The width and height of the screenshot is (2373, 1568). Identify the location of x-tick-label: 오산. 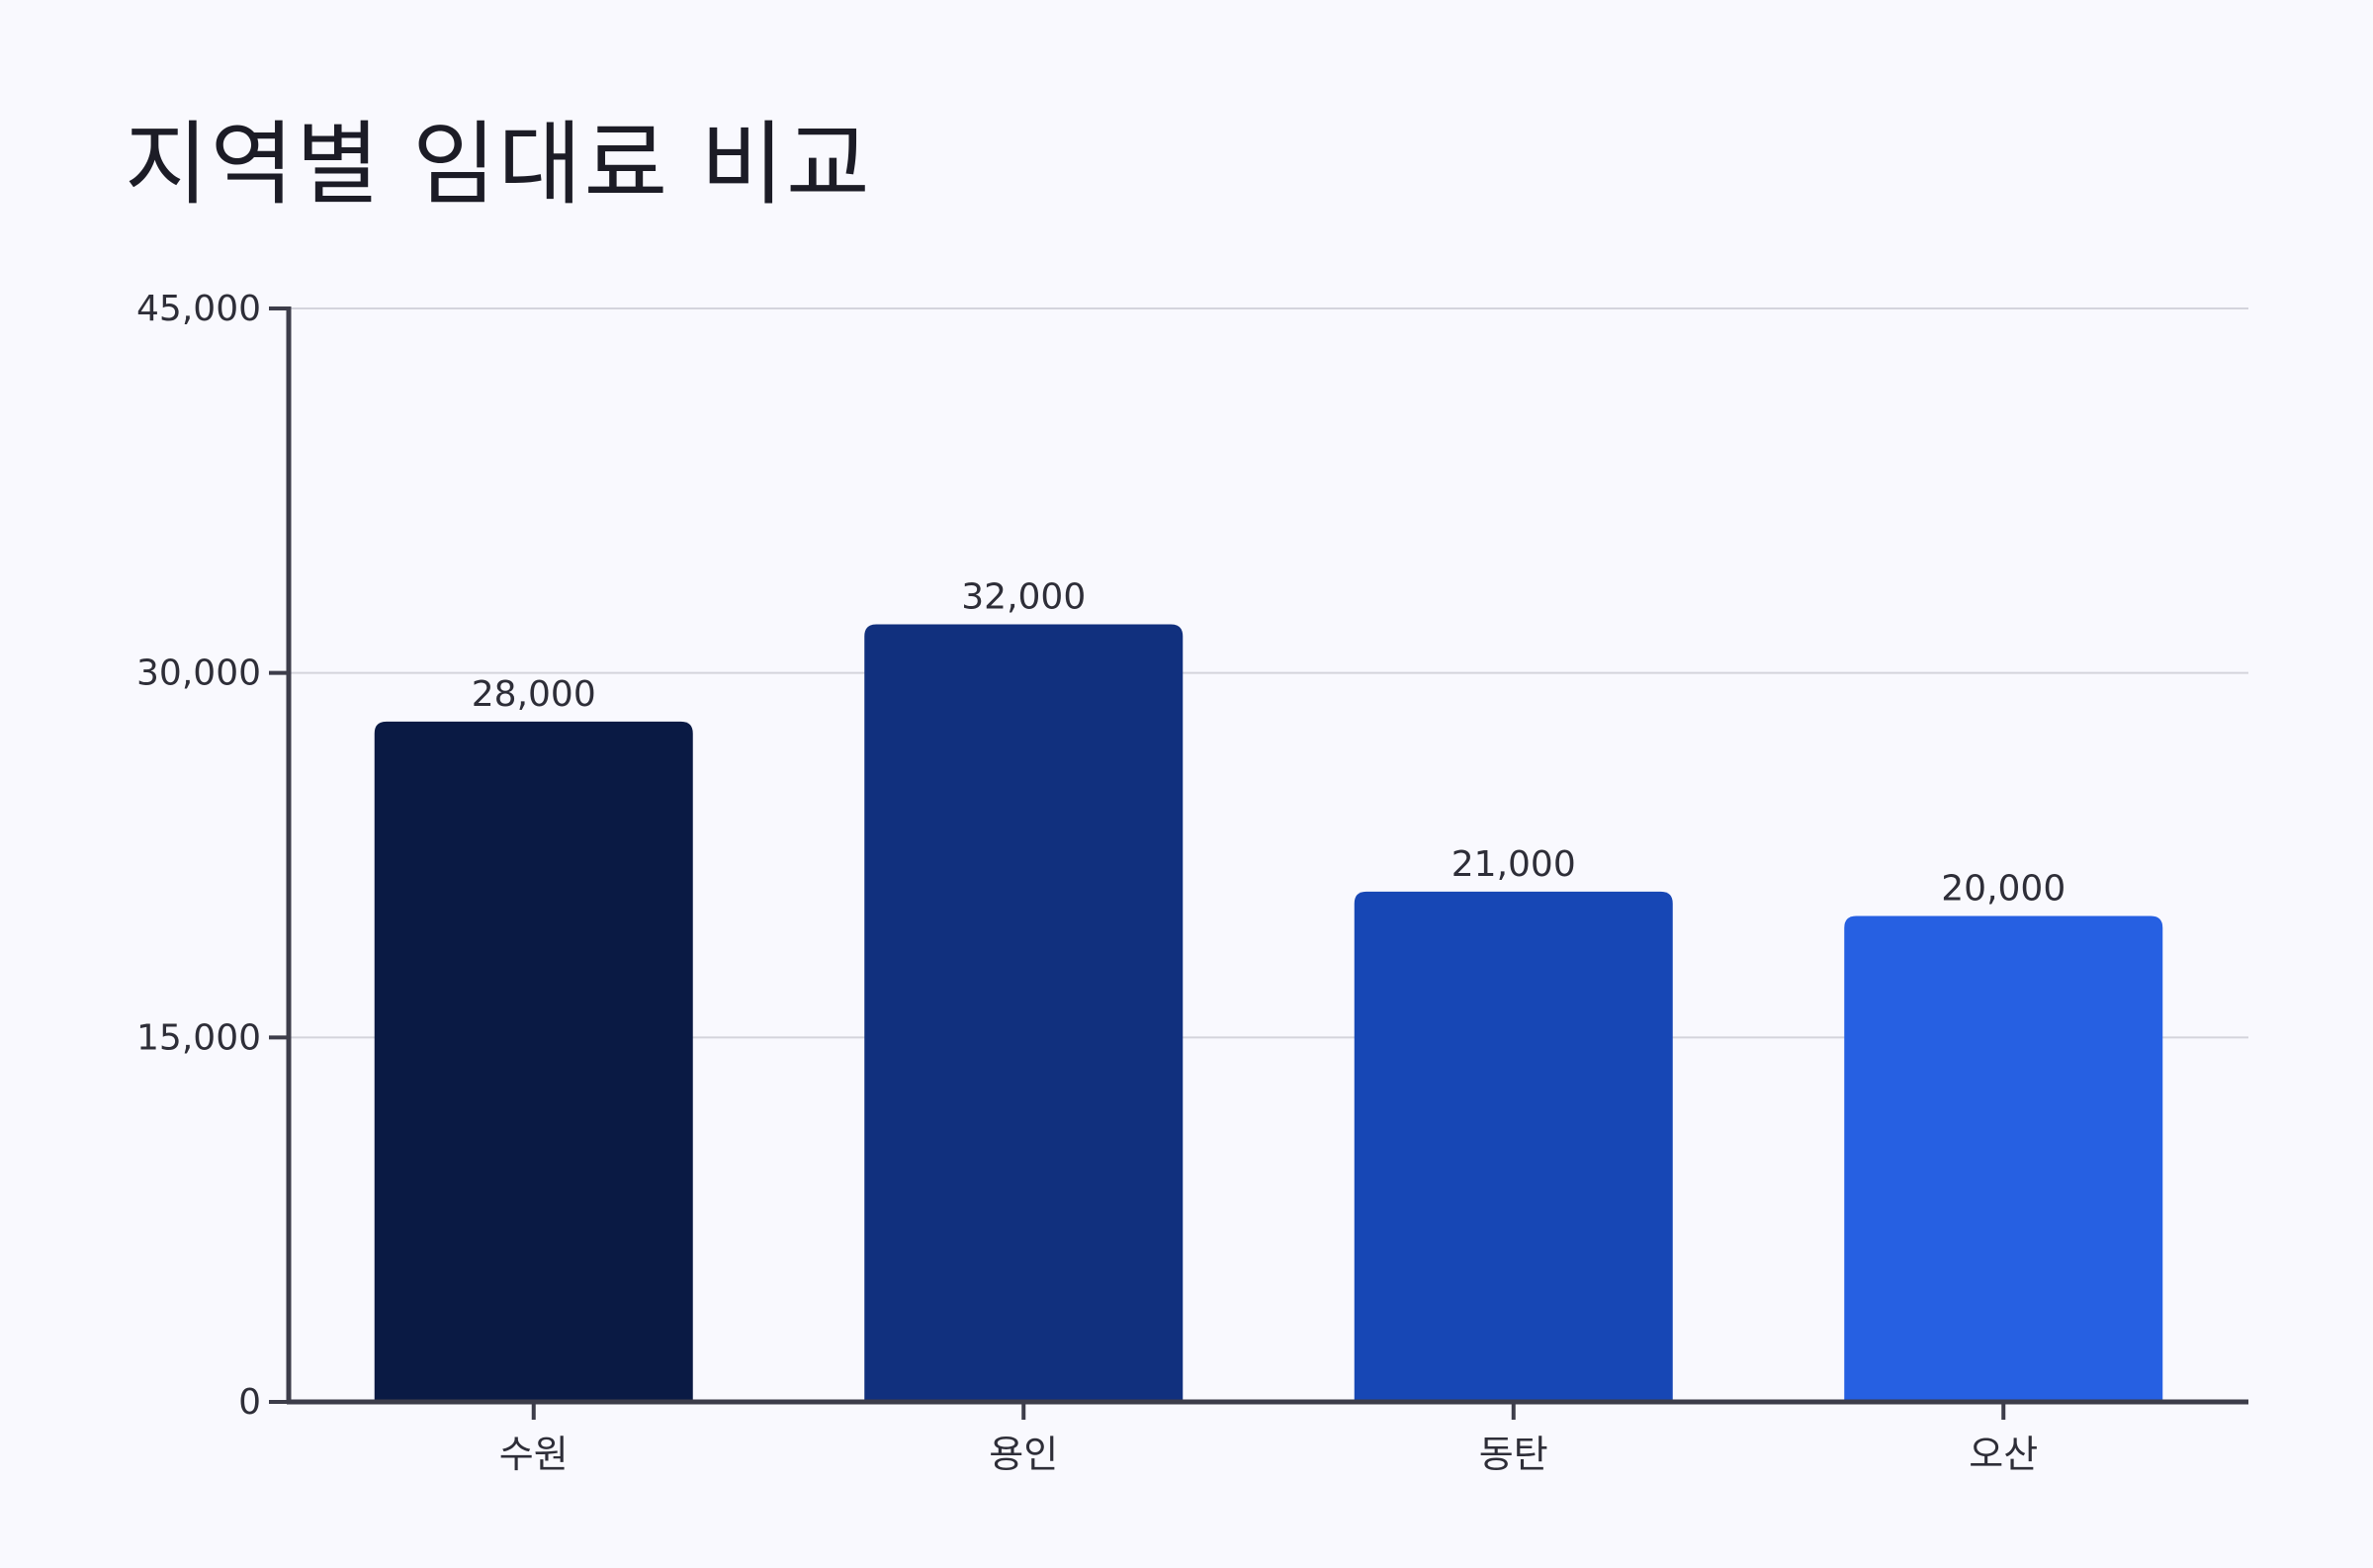
(2003, 1454).